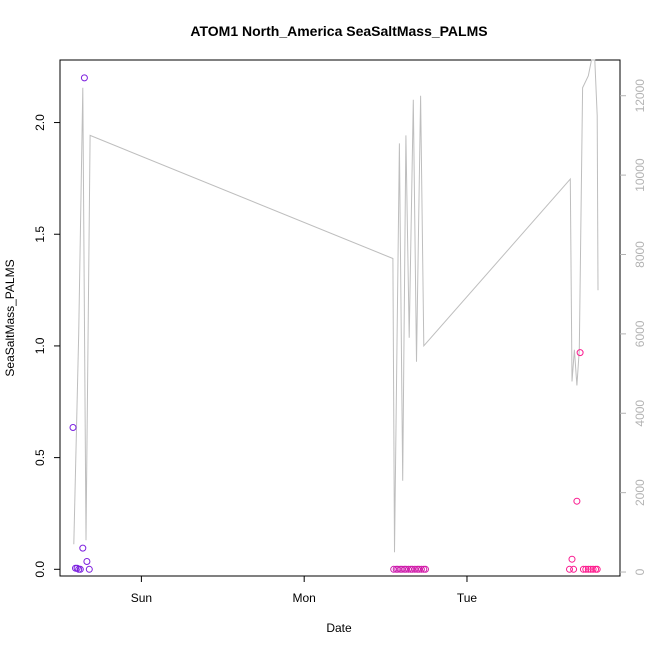  I want to click on x-axis: Sun Mon Tue, so click(304, 590).